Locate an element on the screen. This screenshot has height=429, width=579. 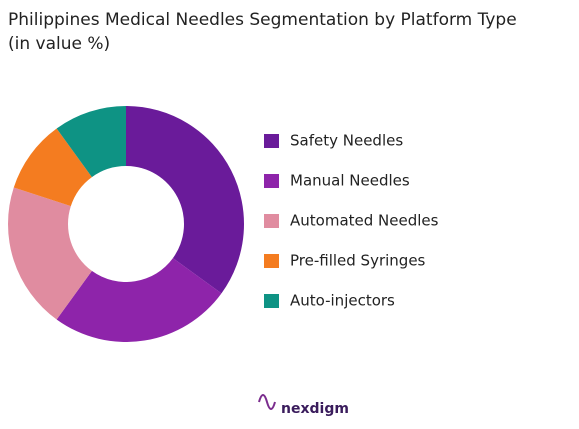
legend-label: Manual Needles is located at coordinates (350, 181).